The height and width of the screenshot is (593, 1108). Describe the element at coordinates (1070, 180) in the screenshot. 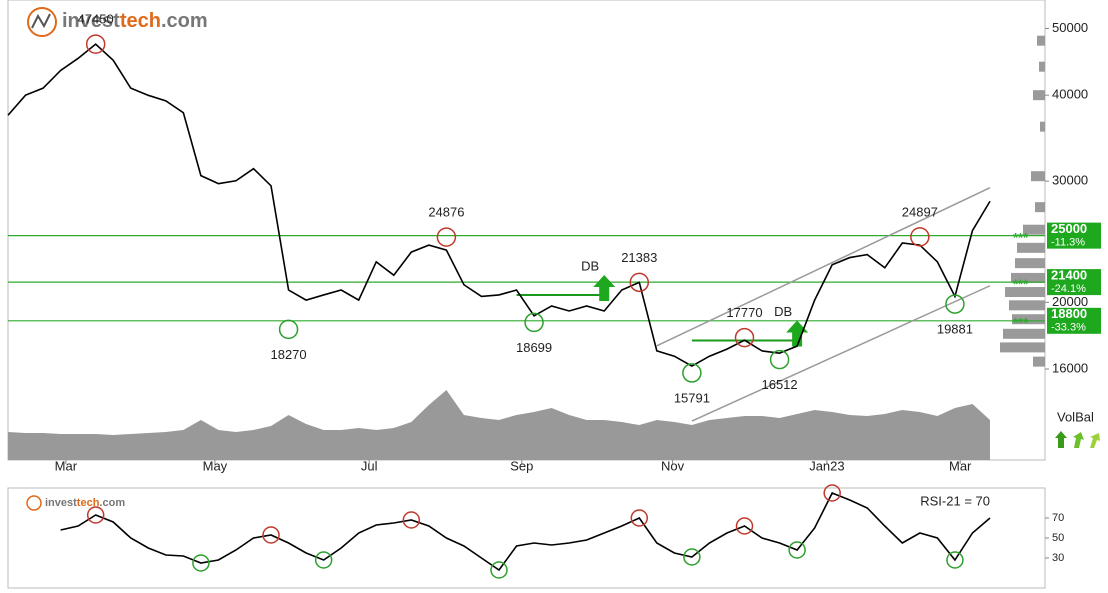

I see `y-tick-label: 30000` at that location.